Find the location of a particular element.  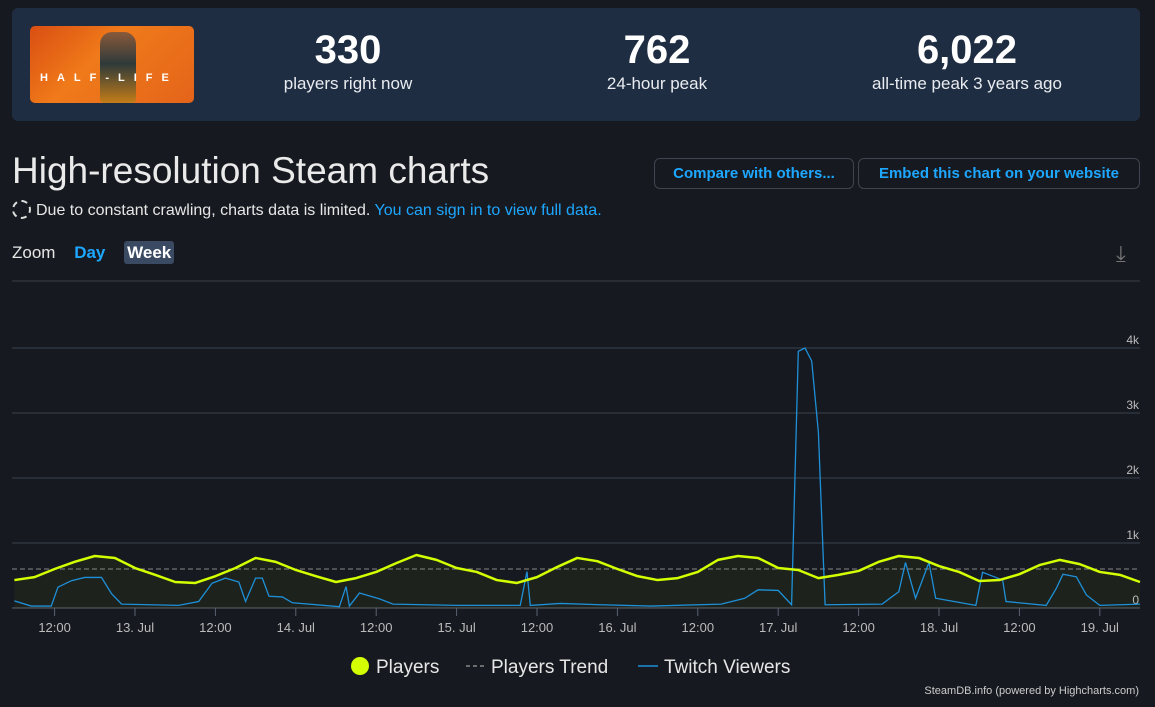

stat-label: 24-hour peak is located at coordinates (657, 83).